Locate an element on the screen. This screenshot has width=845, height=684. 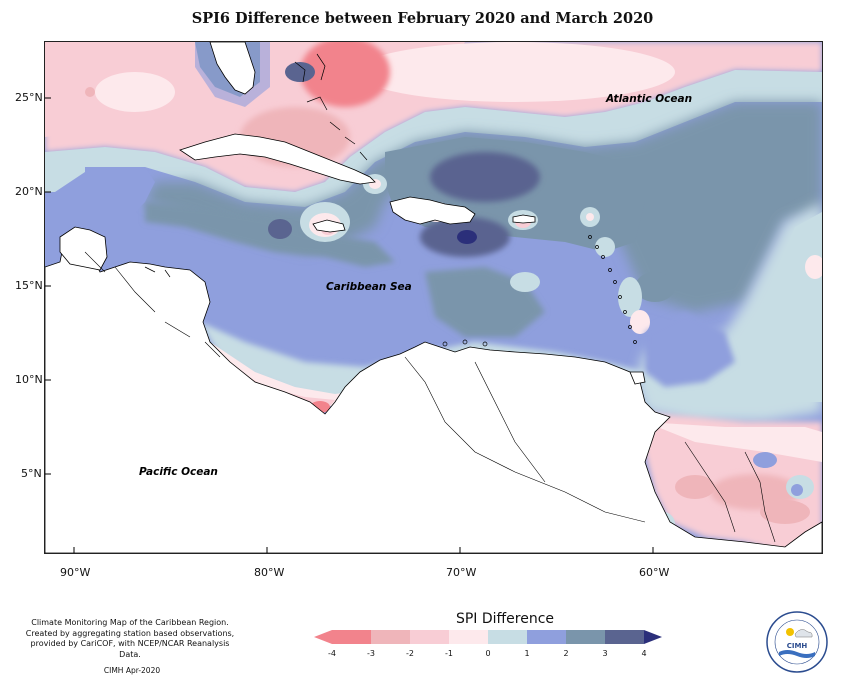
legend-tick-label: 2 is located at coordinates (565, 653).